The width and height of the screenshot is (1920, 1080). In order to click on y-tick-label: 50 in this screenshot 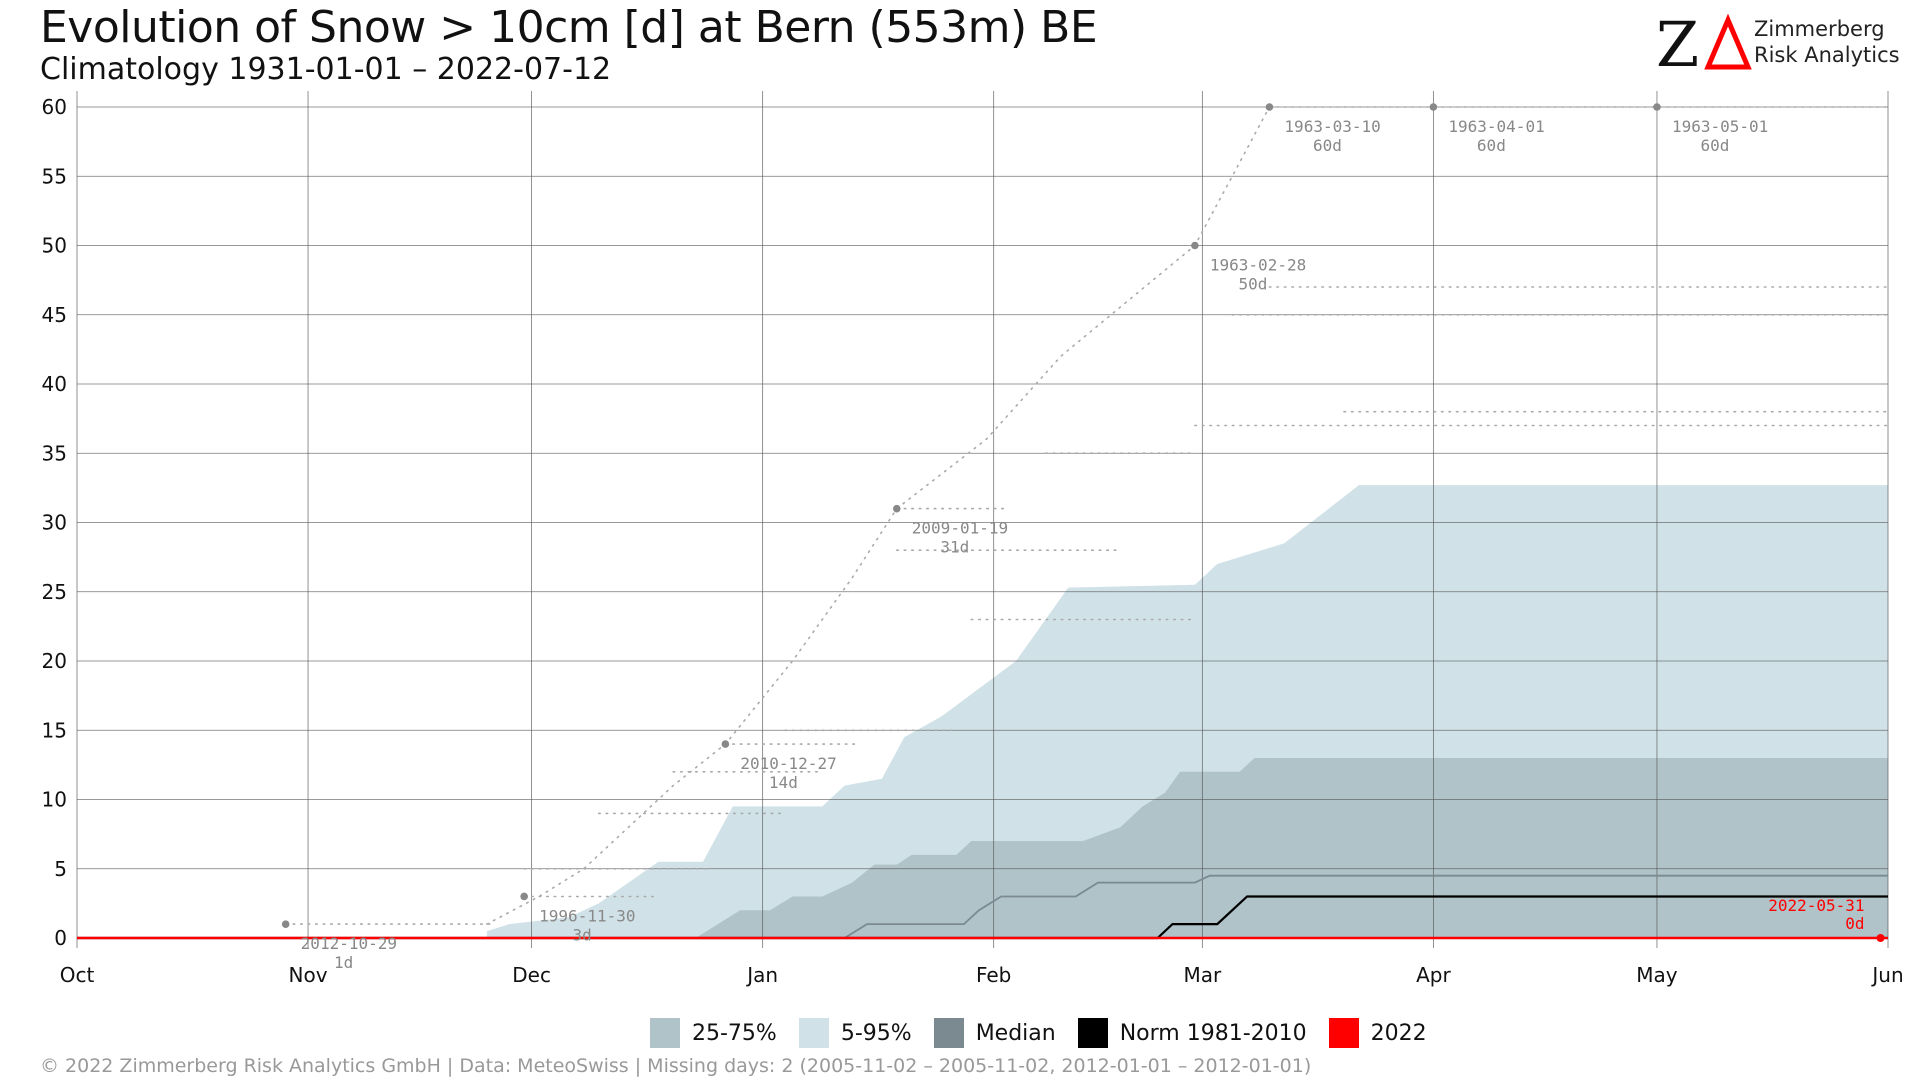, I will do `click(54, 246)`.